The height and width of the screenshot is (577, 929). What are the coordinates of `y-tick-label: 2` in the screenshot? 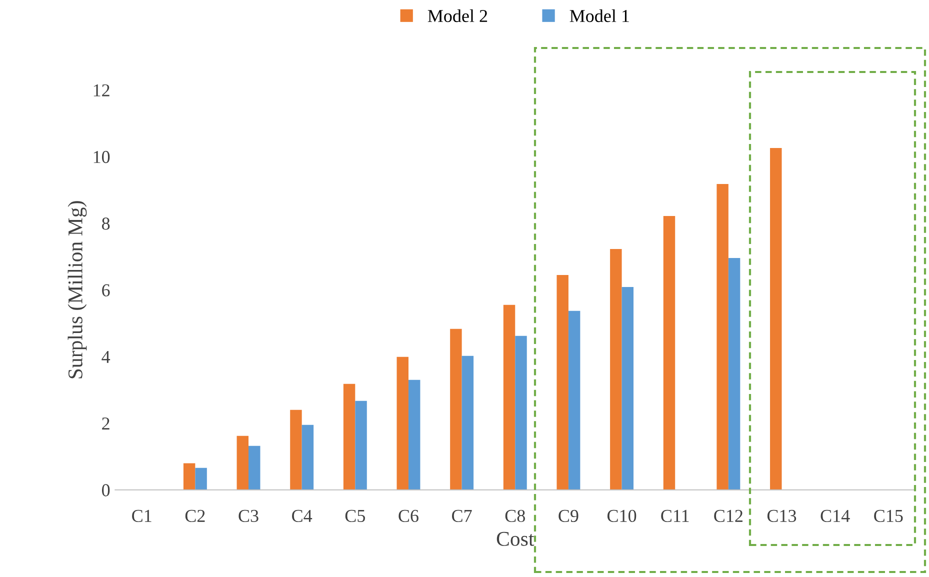 It's located at (106, 424).